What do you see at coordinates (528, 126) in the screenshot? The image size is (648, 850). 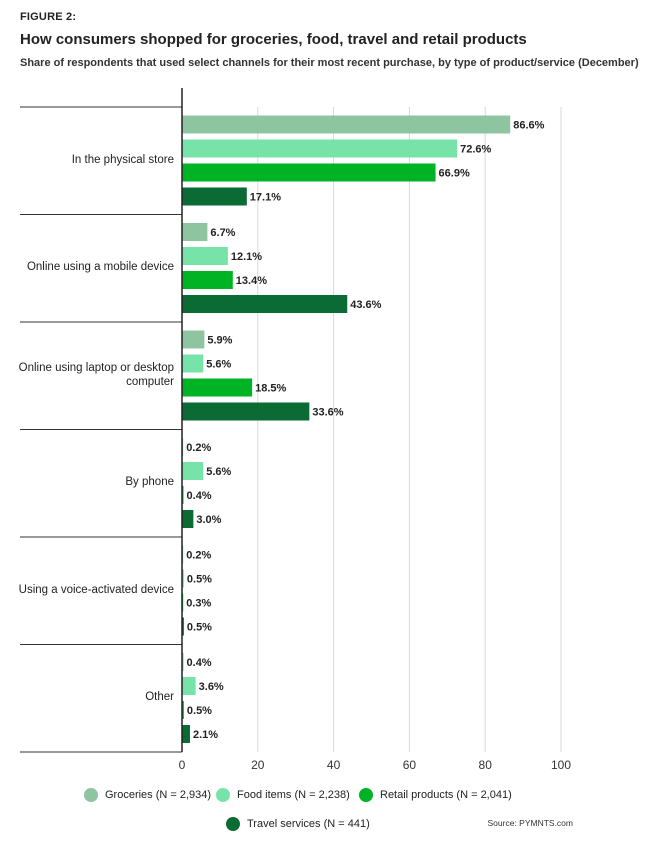 I see `value-label: 86.6%` at bounding box center [528, 126].